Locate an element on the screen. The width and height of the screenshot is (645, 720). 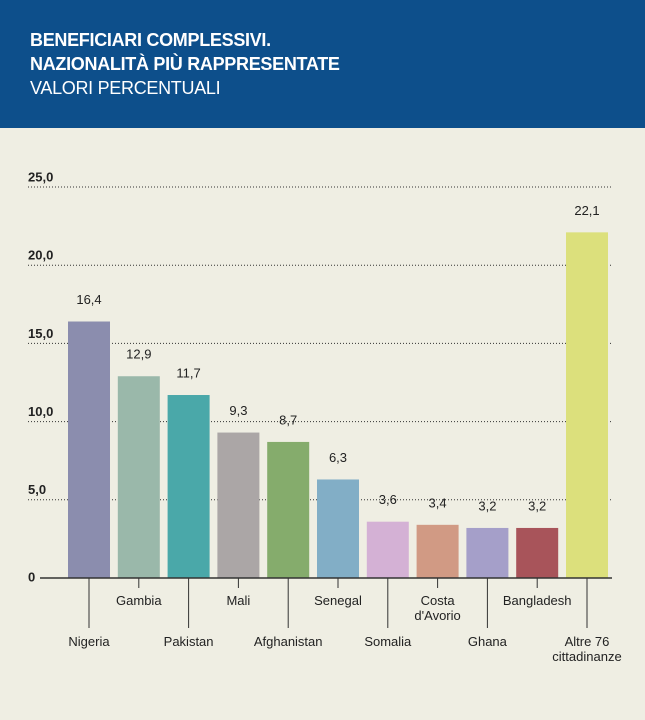
y-tick-label: 5,0 is located at coordinates (37, 489).